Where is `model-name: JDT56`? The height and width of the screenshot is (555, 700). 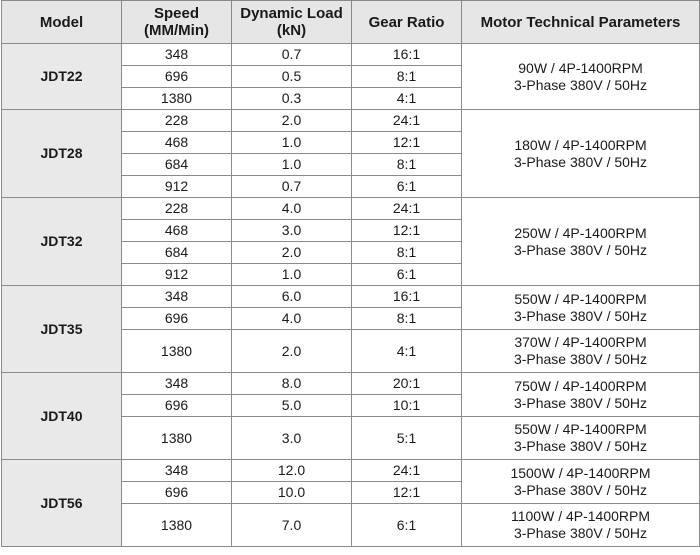
model-name: JDT56 is located at coordinates (61, 502).